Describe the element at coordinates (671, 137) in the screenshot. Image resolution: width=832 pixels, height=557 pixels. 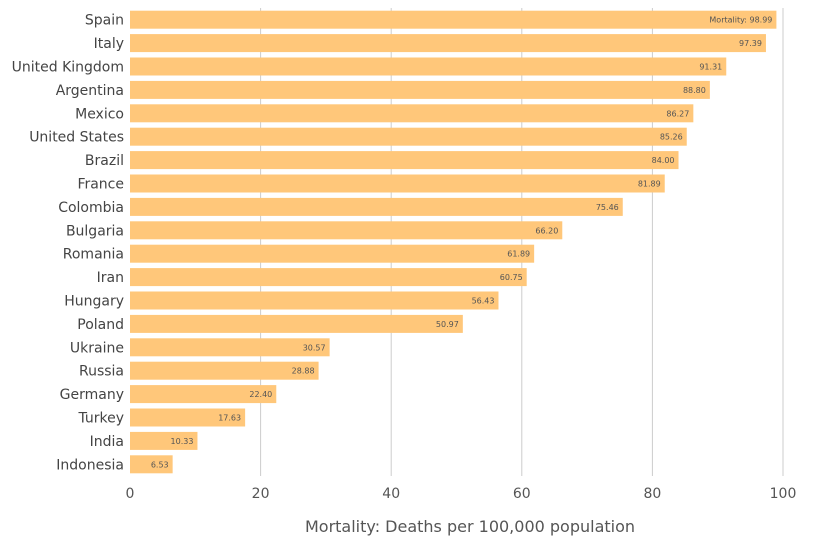
I see `data-label: 85.26` at that location.